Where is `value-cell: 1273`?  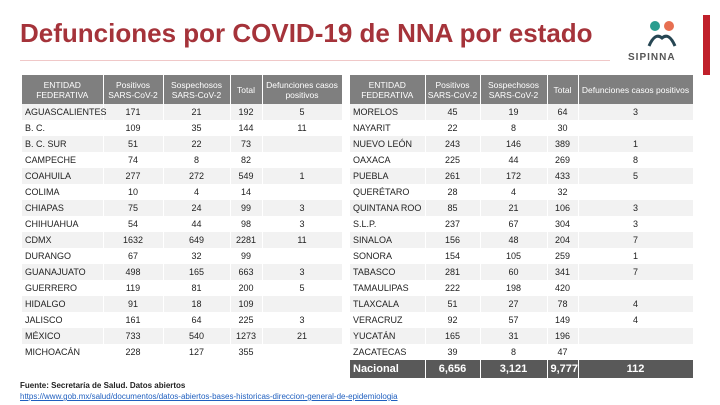
value-cell: 1273 is located at coordinates (246, 336).